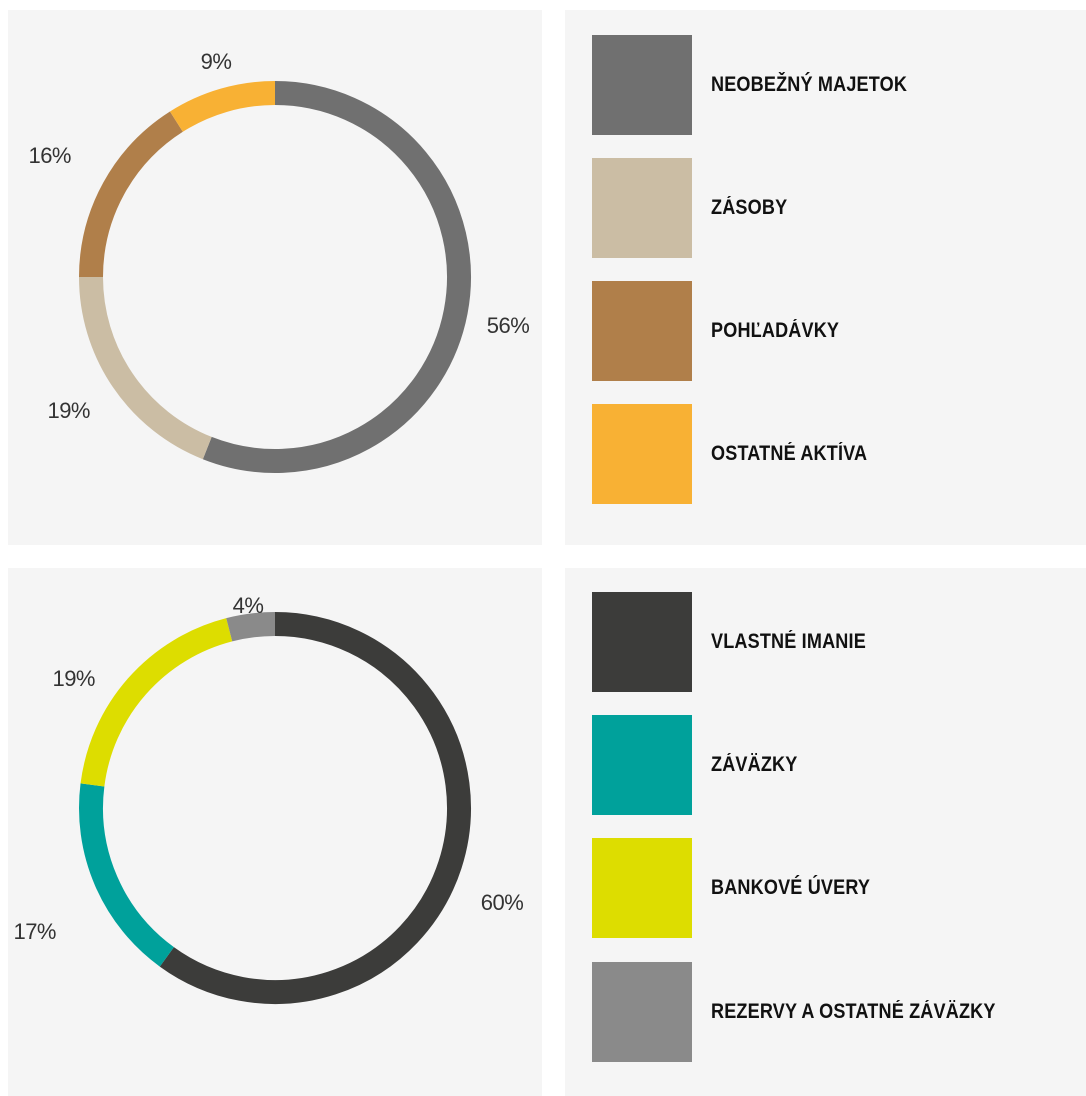 The image size is (1086, 1096). I want to click on legend-label: ZÁSOBY, so click(749, 207).